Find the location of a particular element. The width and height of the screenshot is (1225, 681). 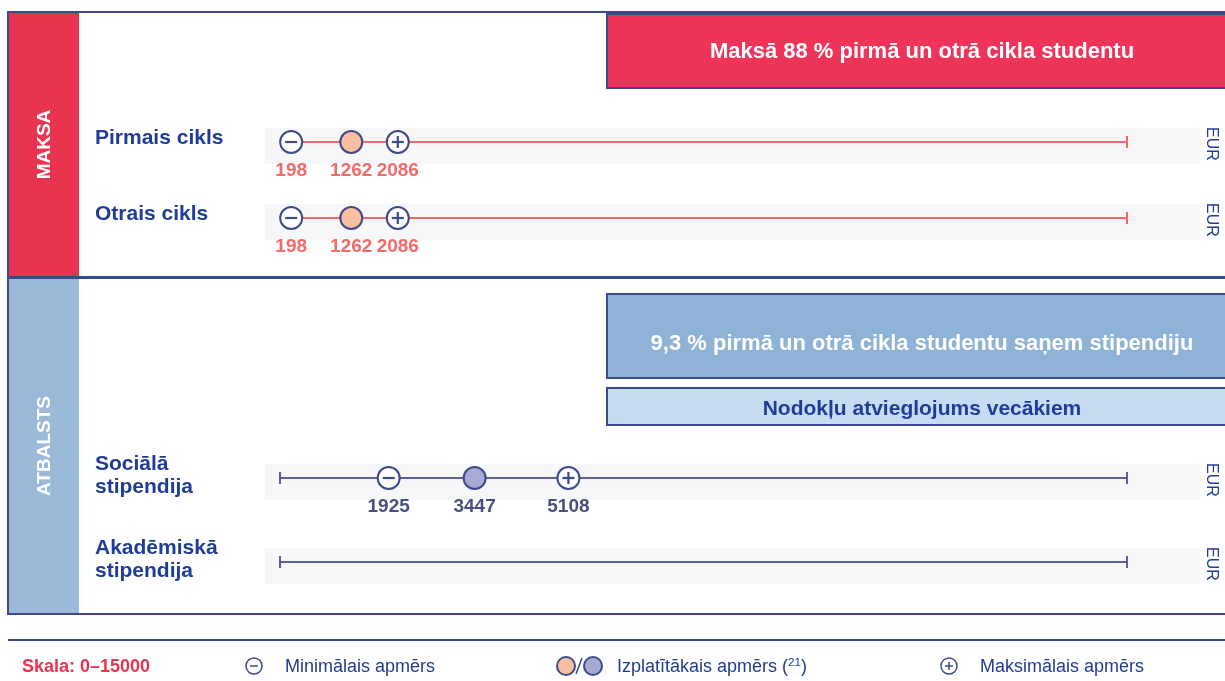

data-label: 1925 is located at coordinates (389, 505).